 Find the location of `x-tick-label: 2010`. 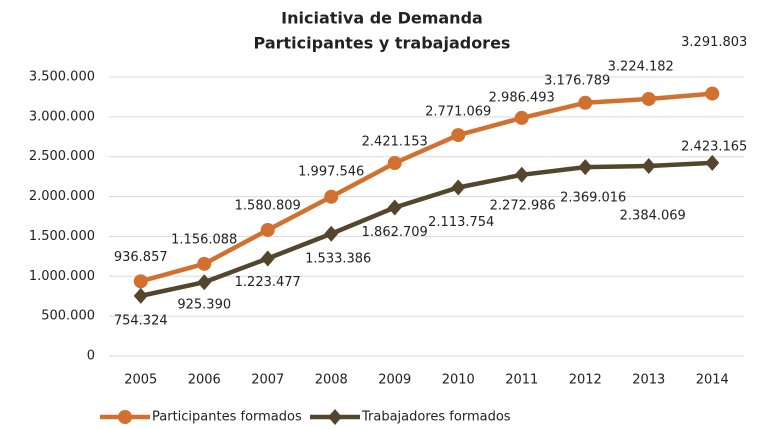

x-tick-label: 2010 is located at coordinates (458, 380).